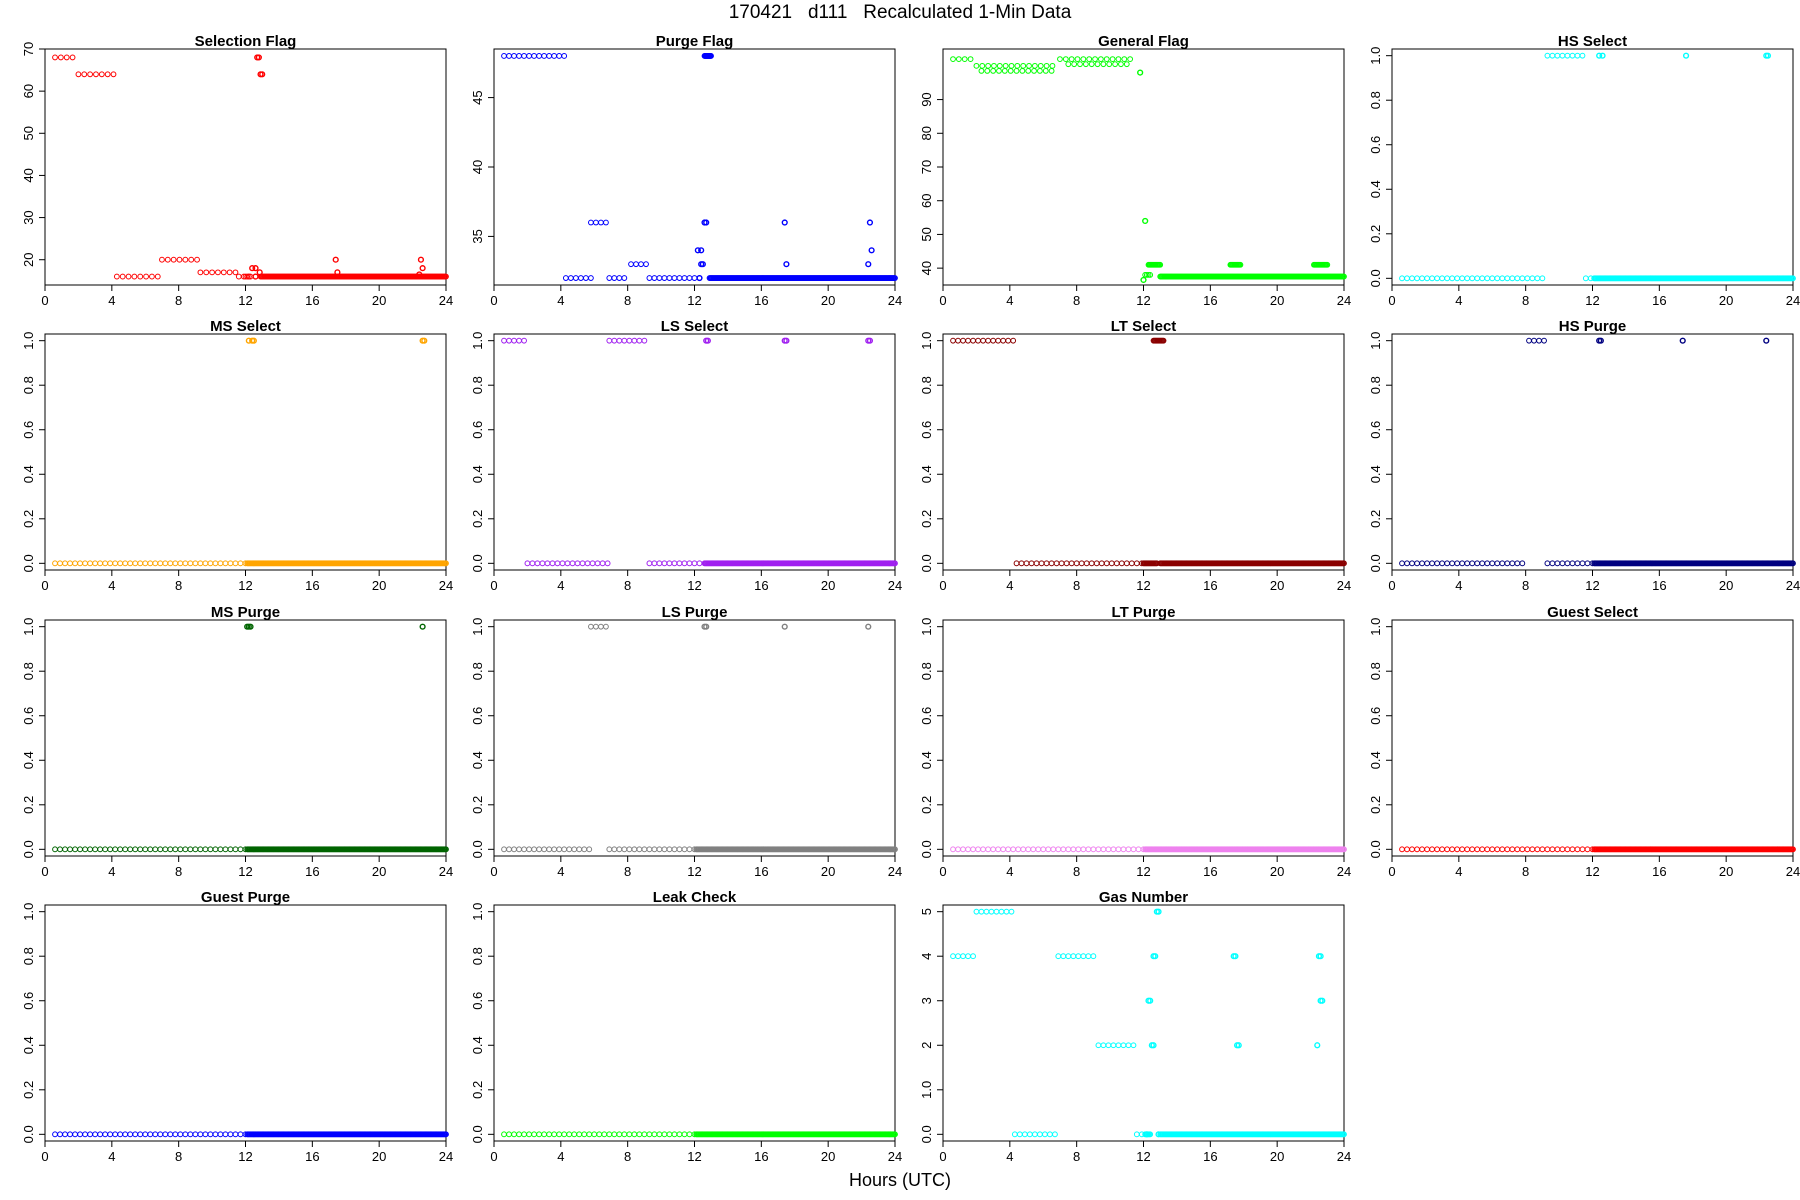 Image resolution: width=1800 pixels, height=1200 pixels. I want to click on y-tick-label: 0.0, so click(477, 563).